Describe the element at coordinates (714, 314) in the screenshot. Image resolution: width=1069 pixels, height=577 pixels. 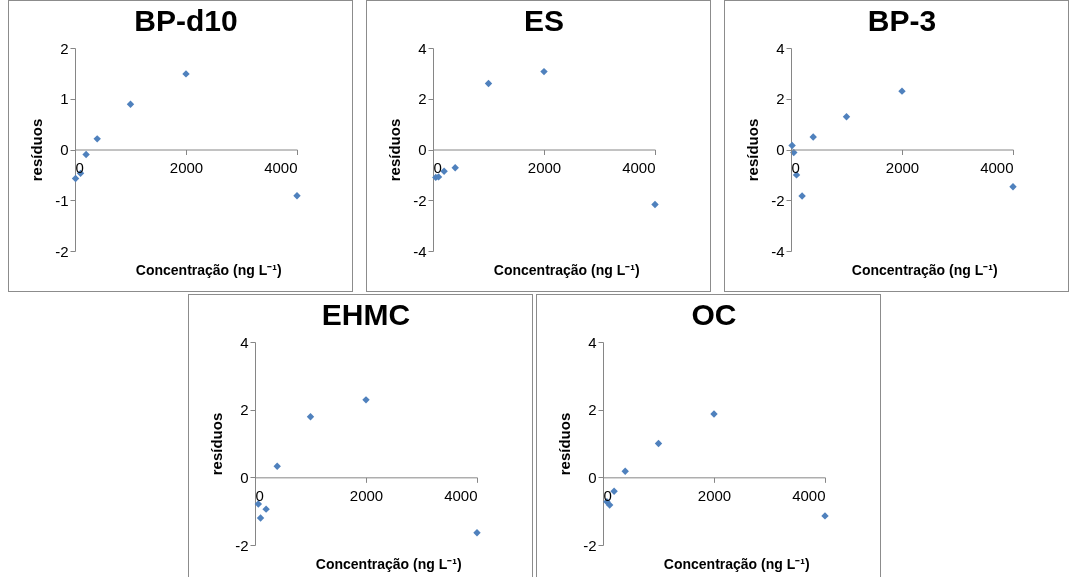
I see `chart-title: OC` at that location.